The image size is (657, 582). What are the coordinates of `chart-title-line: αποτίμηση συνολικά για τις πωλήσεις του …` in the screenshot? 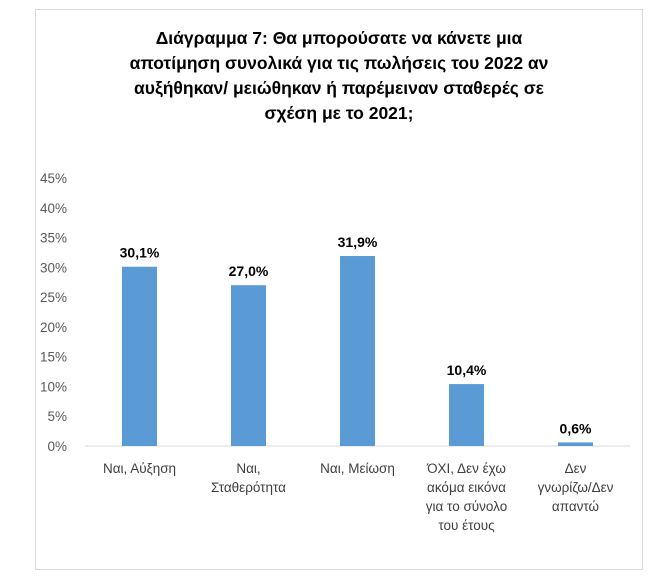 It's located at (339, 63).